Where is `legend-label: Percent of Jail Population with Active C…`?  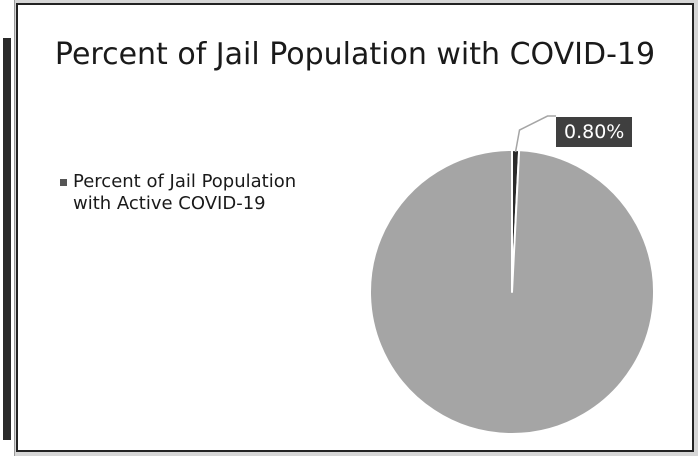 legend-label: Percent of Jail Population with Active C… is located at coordinates (185, 192).